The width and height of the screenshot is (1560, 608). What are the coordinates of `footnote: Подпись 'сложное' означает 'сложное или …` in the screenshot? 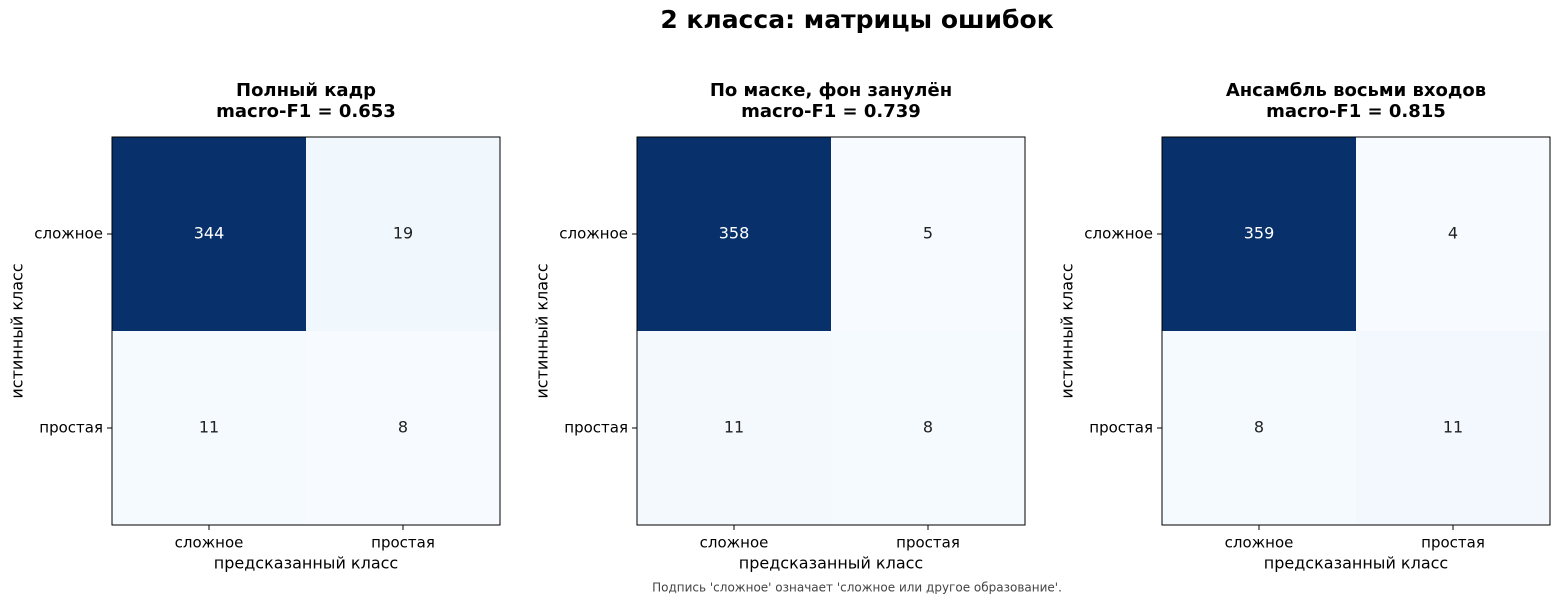 It's located at (857, 588).